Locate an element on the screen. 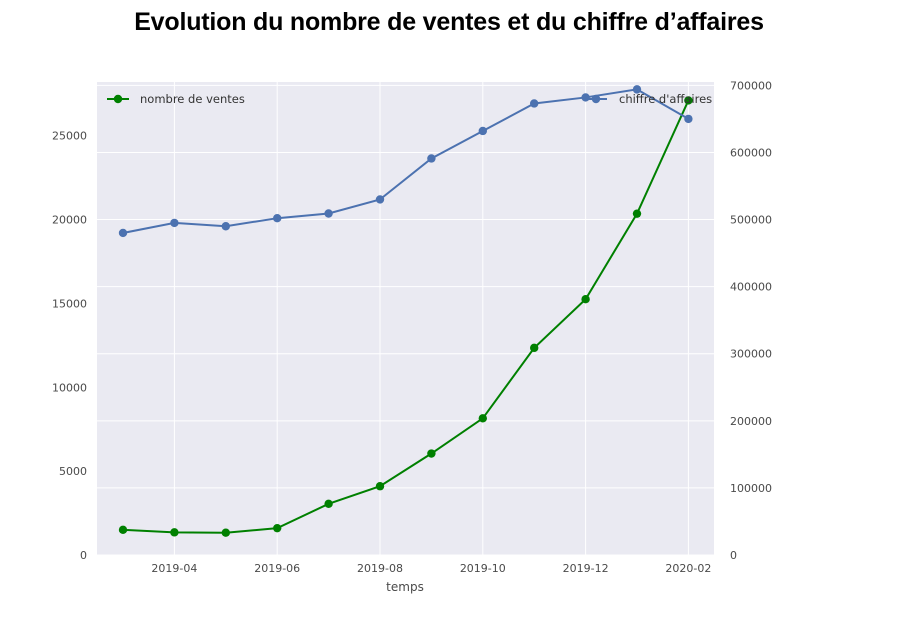 This screenshot has height=637, width=898. left-tick-label: 10000 is located at coordinates (69, 387).